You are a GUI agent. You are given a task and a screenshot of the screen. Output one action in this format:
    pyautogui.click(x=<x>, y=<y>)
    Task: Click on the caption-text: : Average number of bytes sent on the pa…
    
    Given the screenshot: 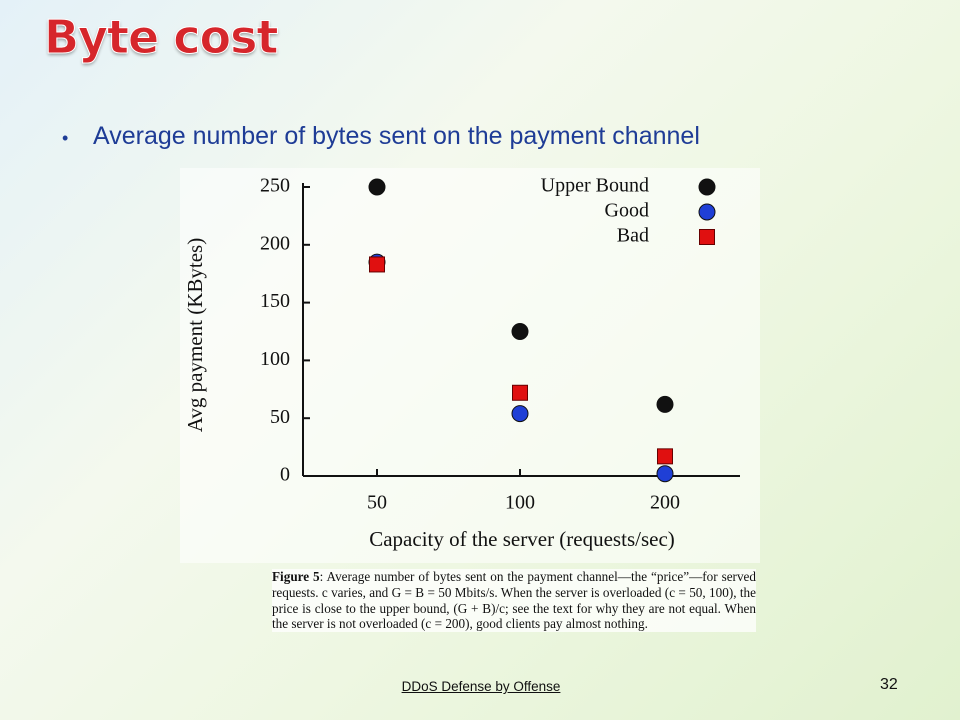 What is the action you would take?
    pyautogui.click(x=514, y=600)
    